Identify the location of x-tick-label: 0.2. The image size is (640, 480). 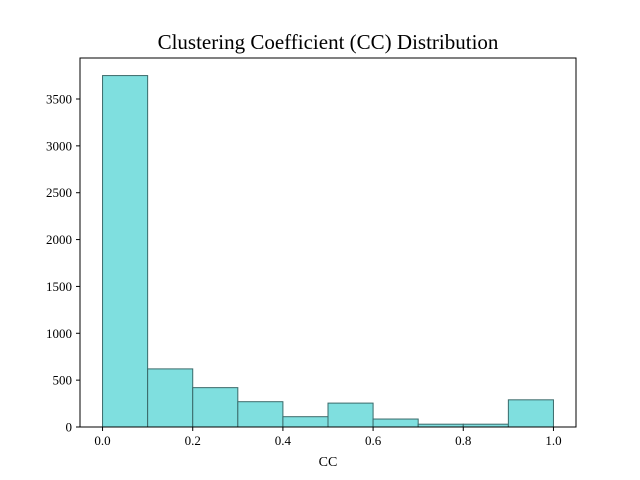
(193, 440).